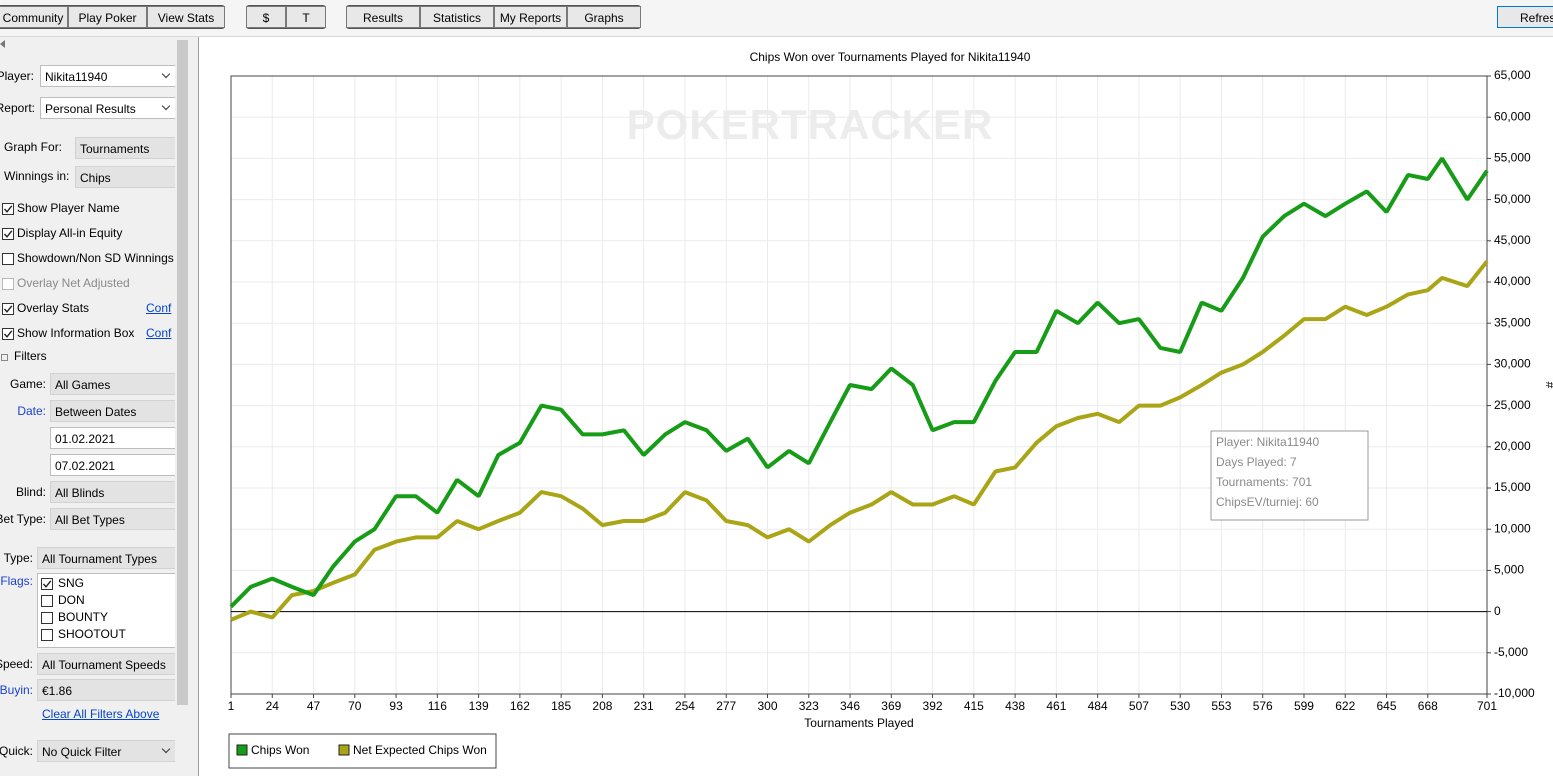 The height and width of the screenshot is (776, 1553). Describe the element at coordinates (420, 750) in the screenshot. I see `legend-label: Net Expected Chips Won` at that location.